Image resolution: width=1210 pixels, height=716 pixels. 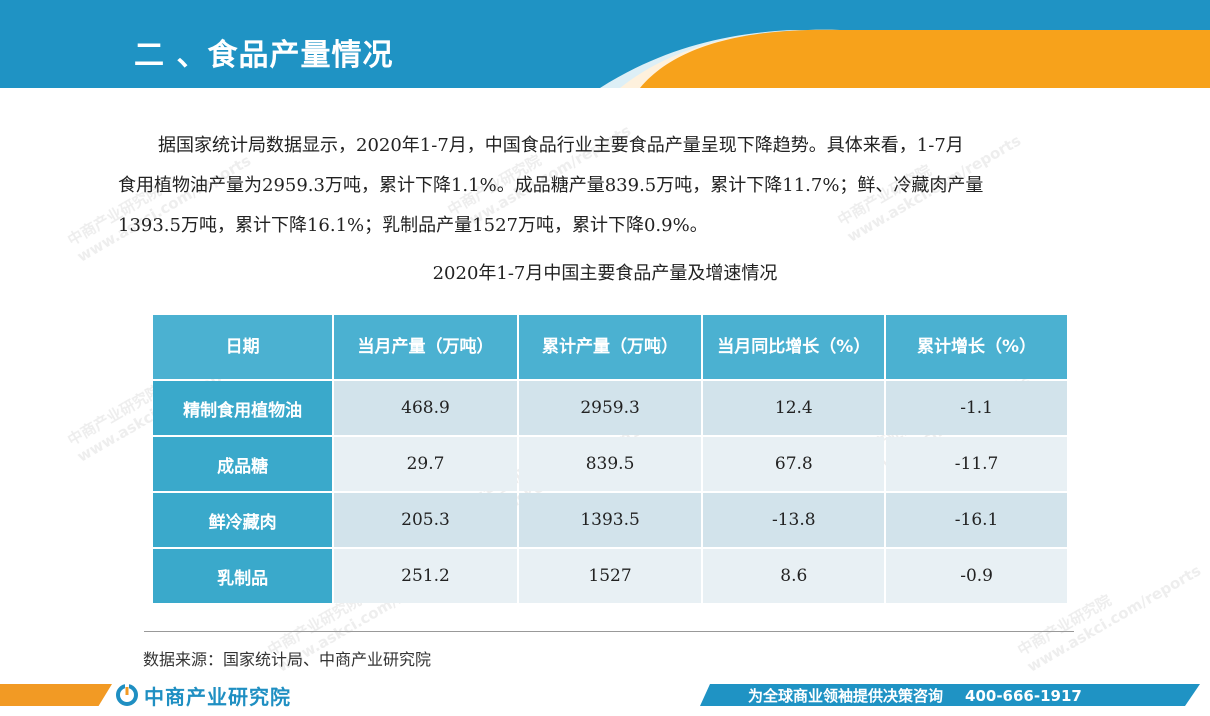 What do you see at coordinates (976, 408) in the screenshot?
I see `cell-cumulative-growth: -1.1` at bounding box center [976, 408].